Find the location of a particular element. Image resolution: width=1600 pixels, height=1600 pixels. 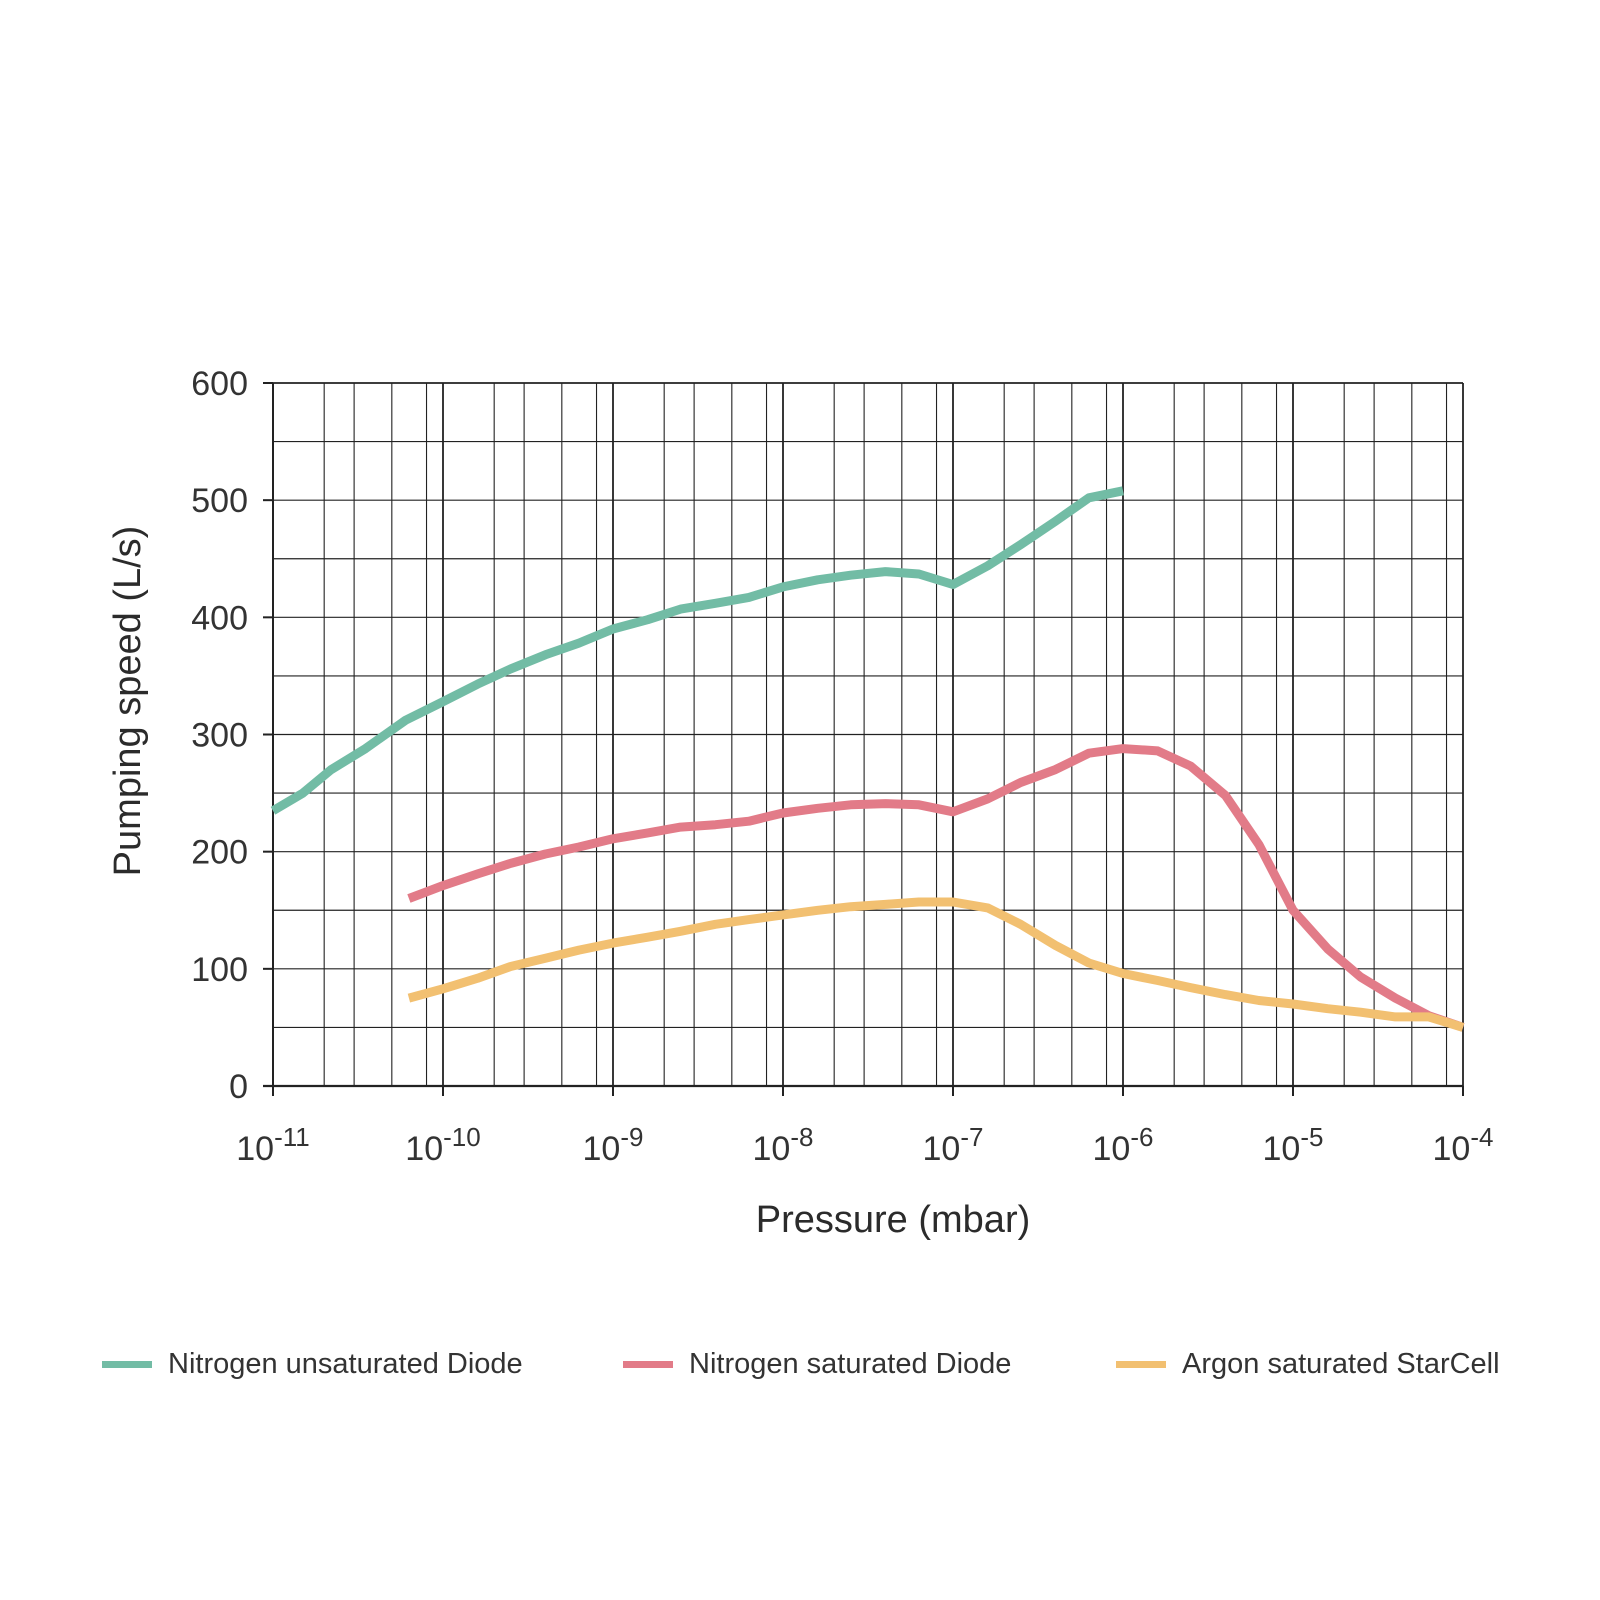

x-tick-label: 10⁻⁷ is located at coordinates (953, 1145).